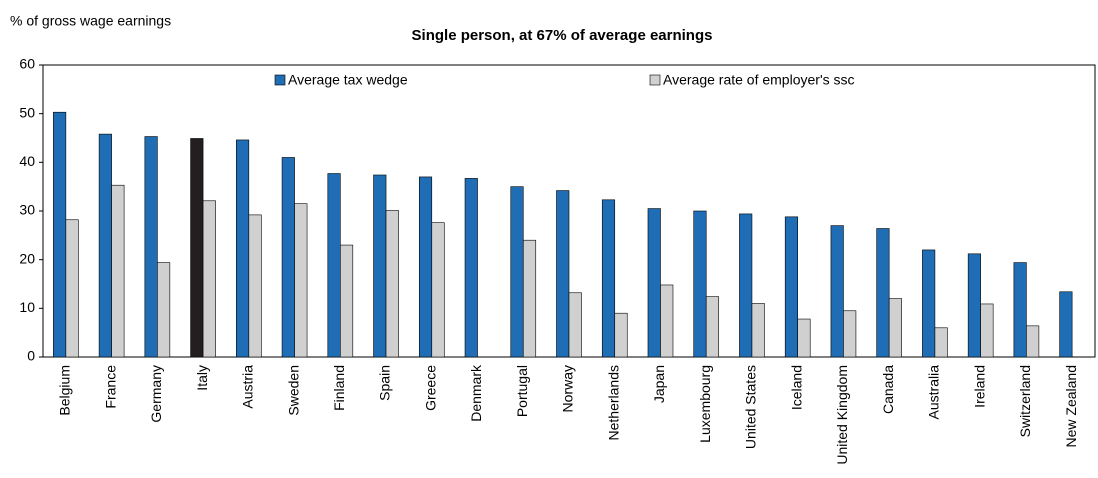  What do you see at coordinates (385, 383) in the screenshot?
I see `x-tick-label: Spain` at bounding box center [385, 383].